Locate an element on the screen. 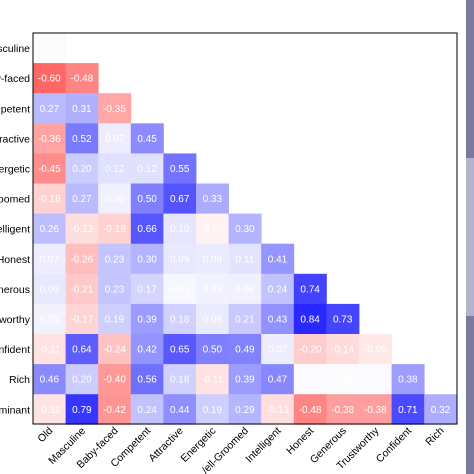 The height and width of the screenshot is (474, 474). cell-value-label: 0.09 is located at coordinates (180, 259).